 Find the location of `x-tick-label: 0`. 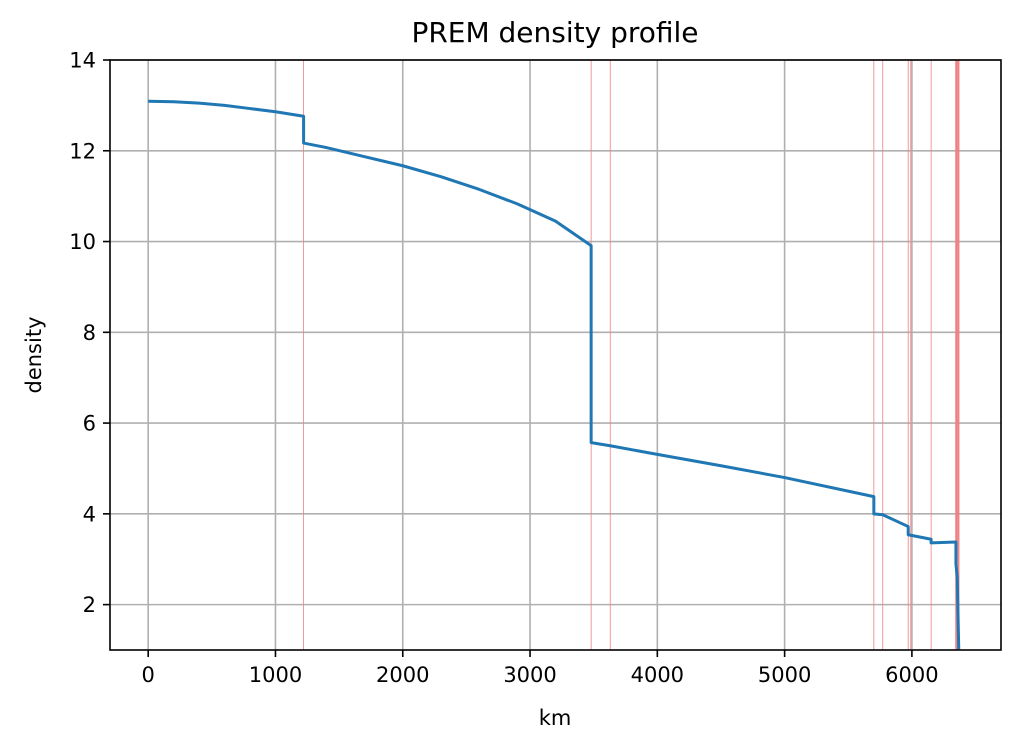

x-tick-label: 0 is located at coordinates (147, 675).